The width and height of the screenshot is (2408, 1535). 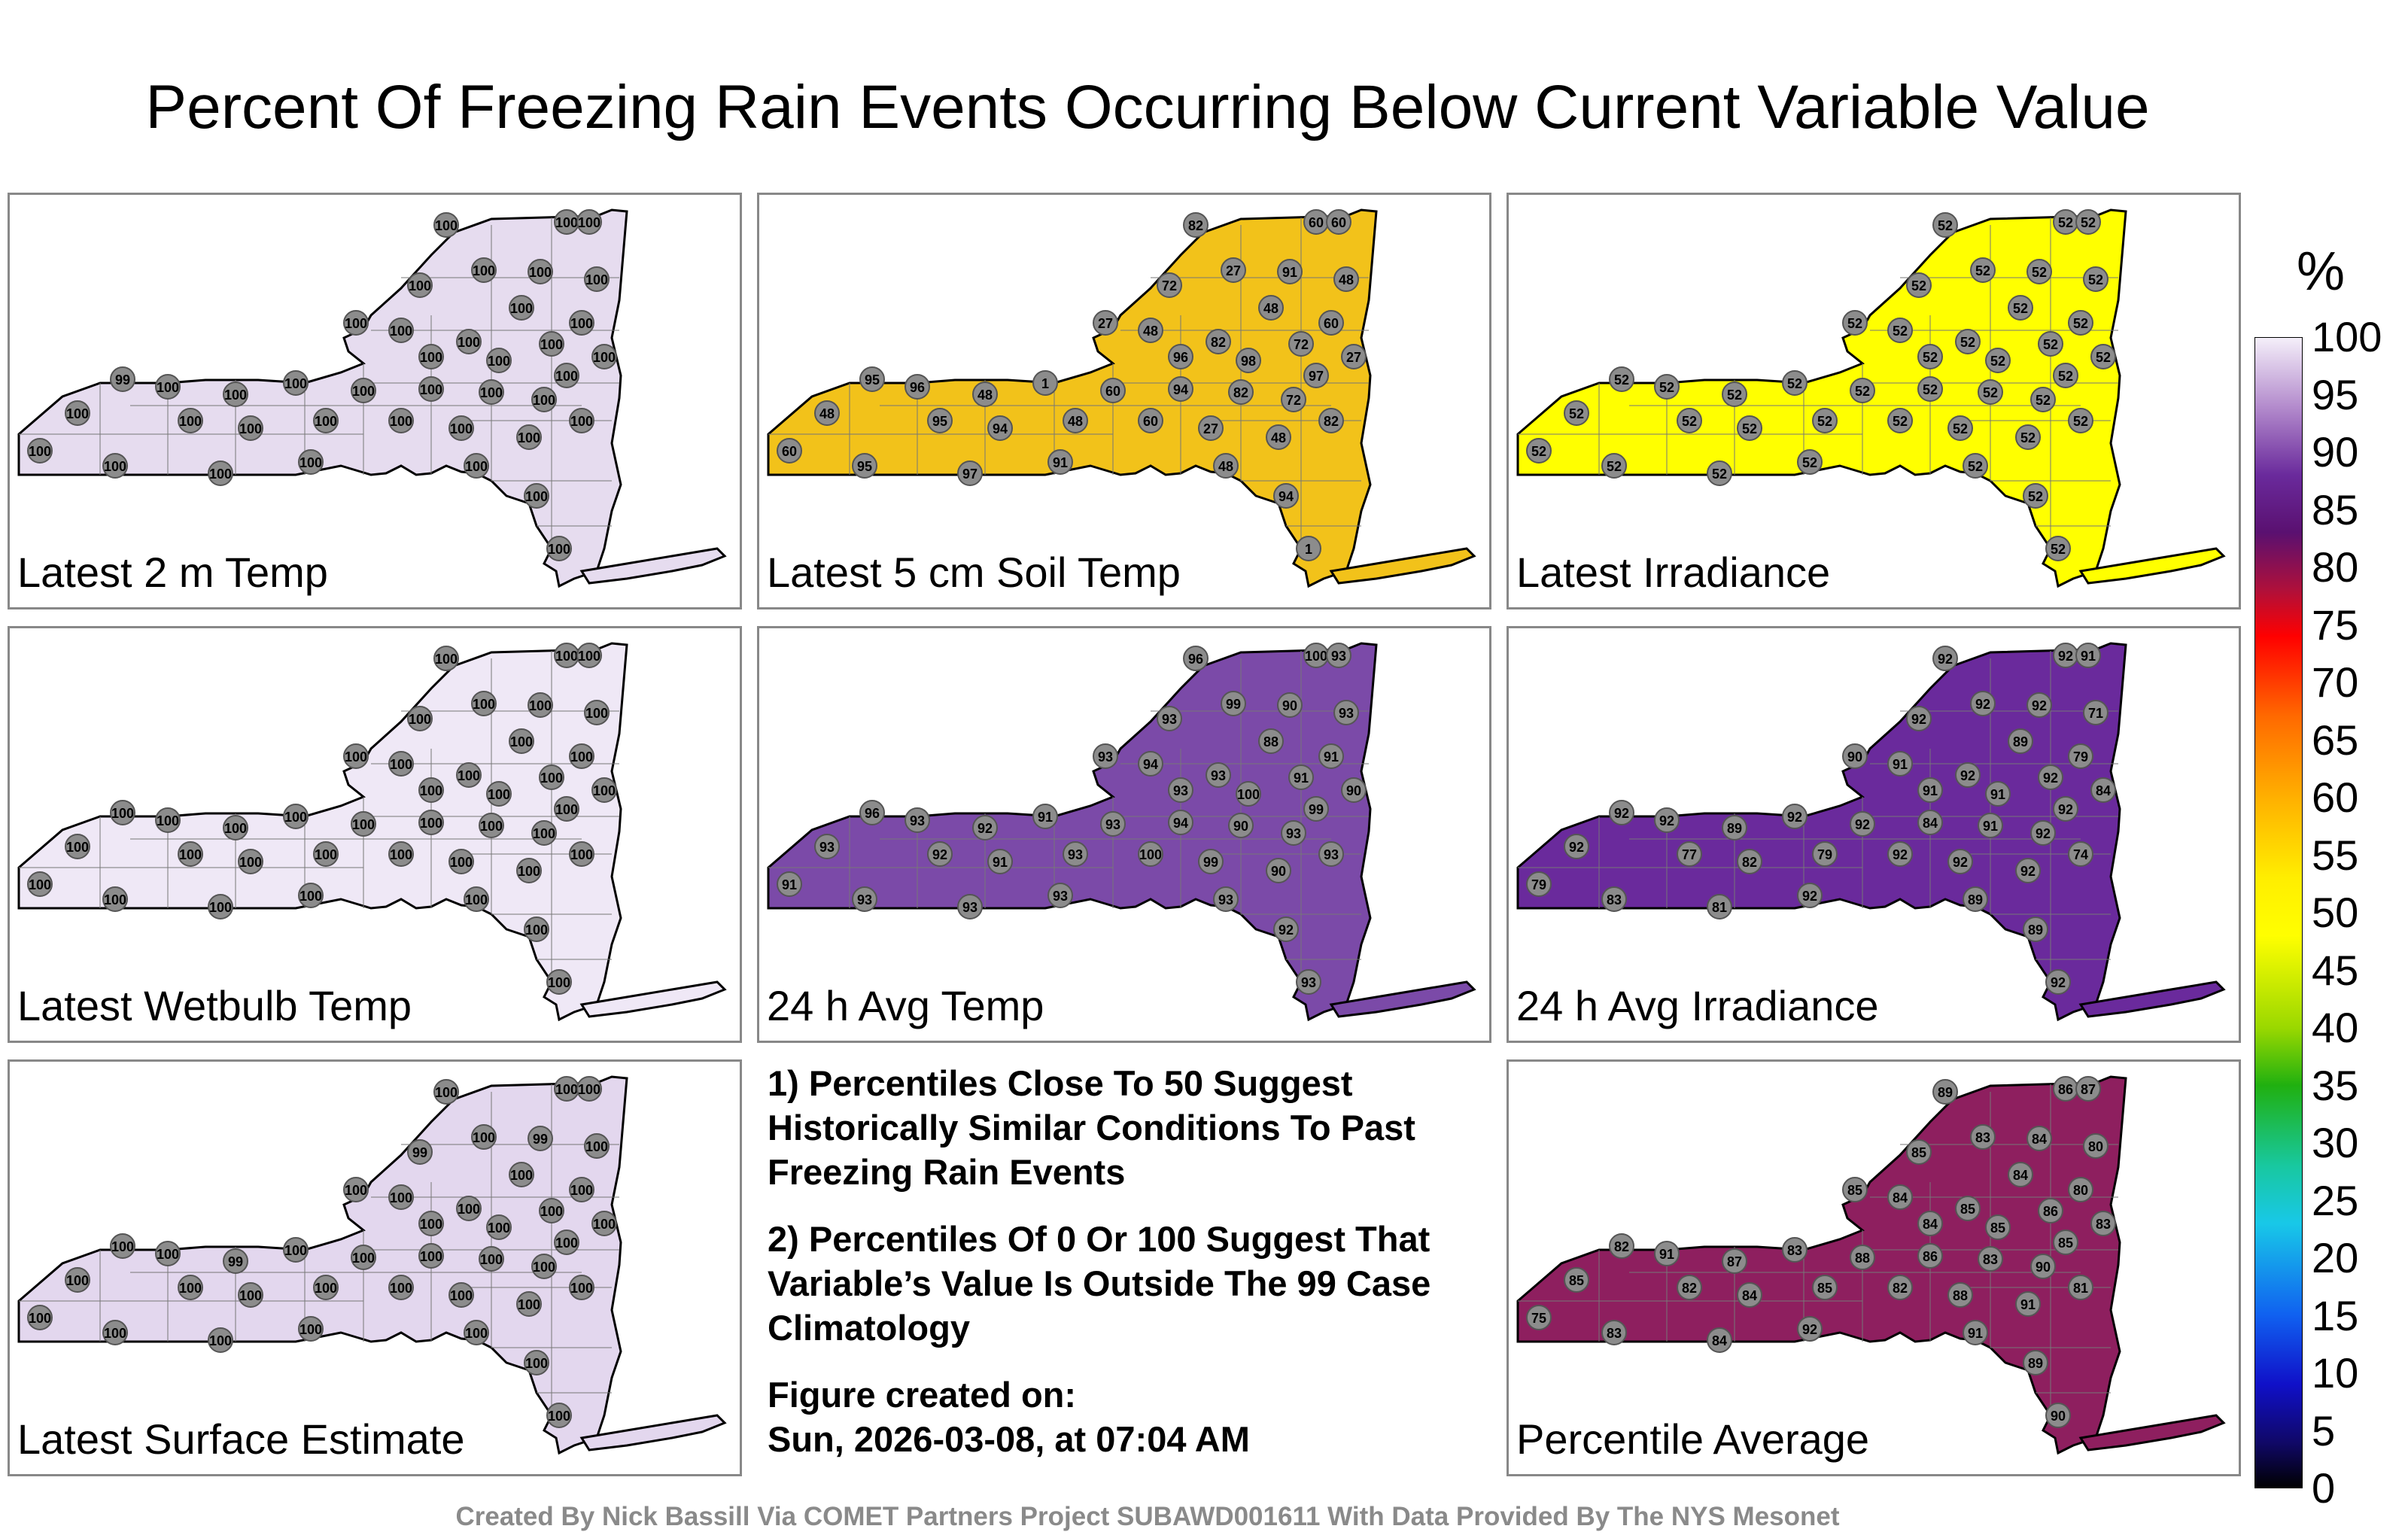 What do you see at coordinates (653, 566) in the screenshot?
I see `long-island-outline` at bounding box center [653, 566].